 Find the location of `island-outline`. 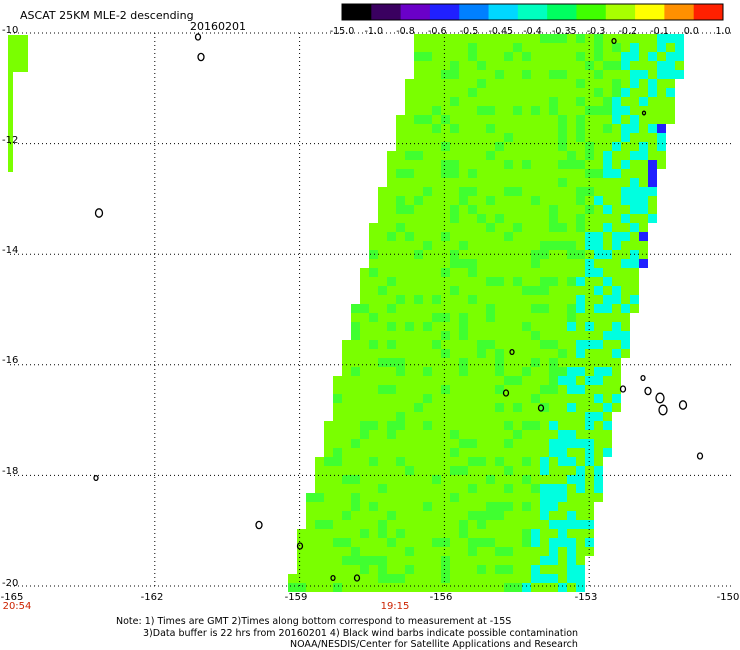

island-outline is located at coordinates (506, 393).